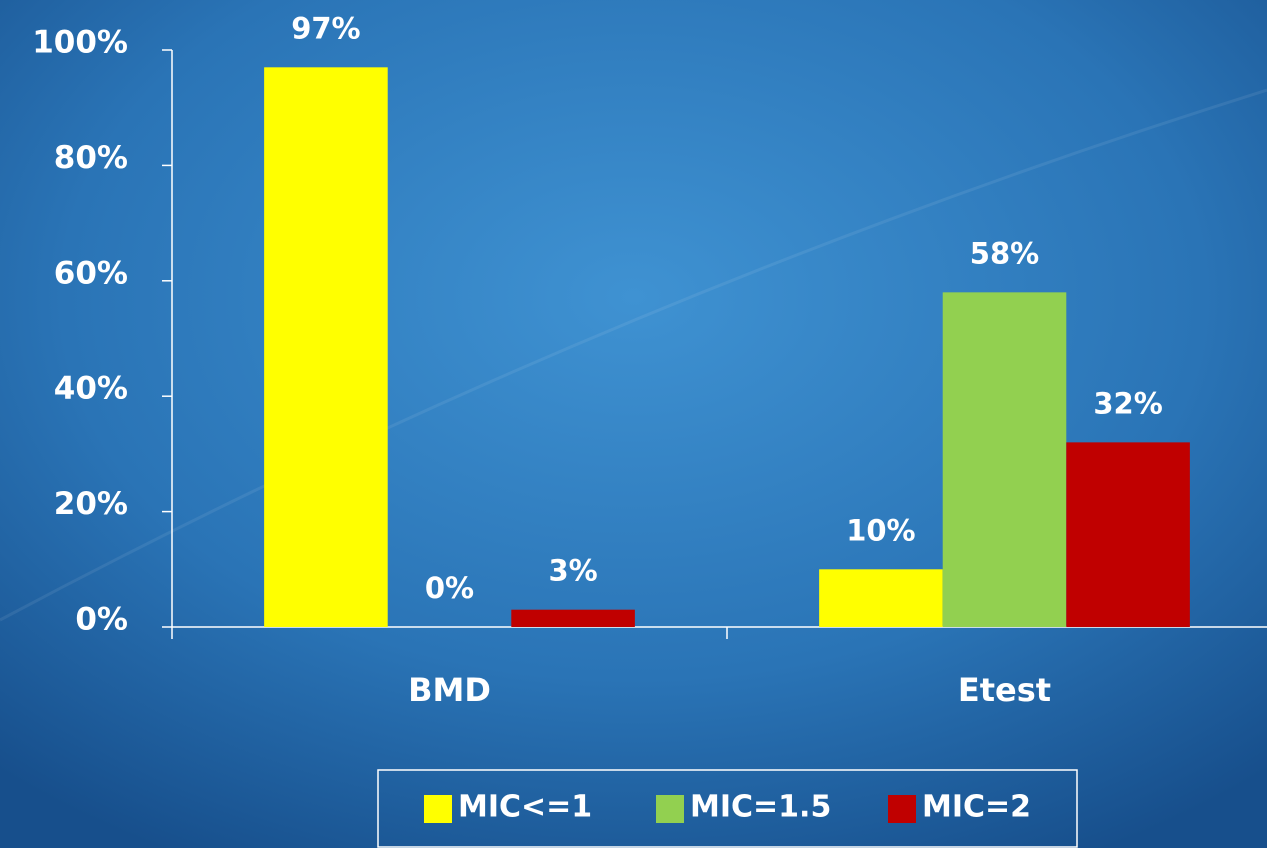  What do you see at coordinates (91, 504) in the screenshot?
I see `y-tick-label: 20%` at bounding box center [91, 504].